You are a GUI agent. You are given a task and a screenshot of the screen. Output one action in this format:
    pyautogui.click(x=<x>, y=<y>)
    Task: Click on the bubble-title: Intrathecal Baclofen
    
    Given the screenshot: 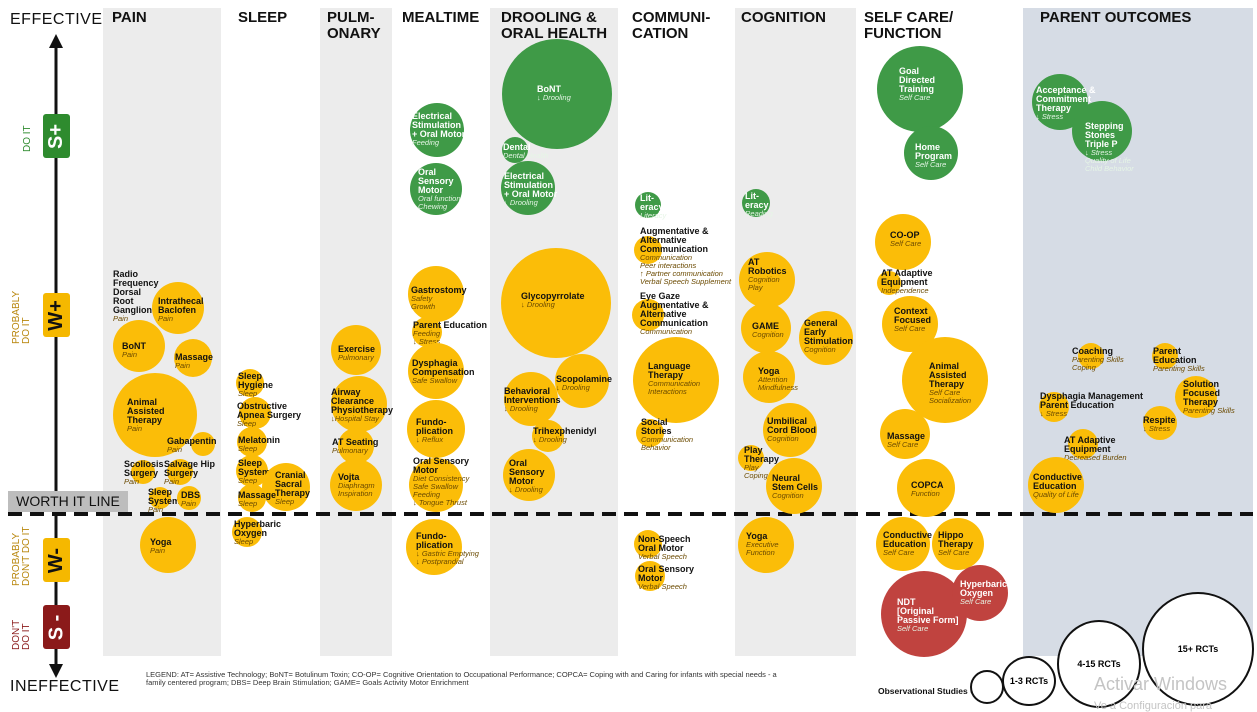 What is the action you would take?
    pyautogui.click(x=181, y=305)
    